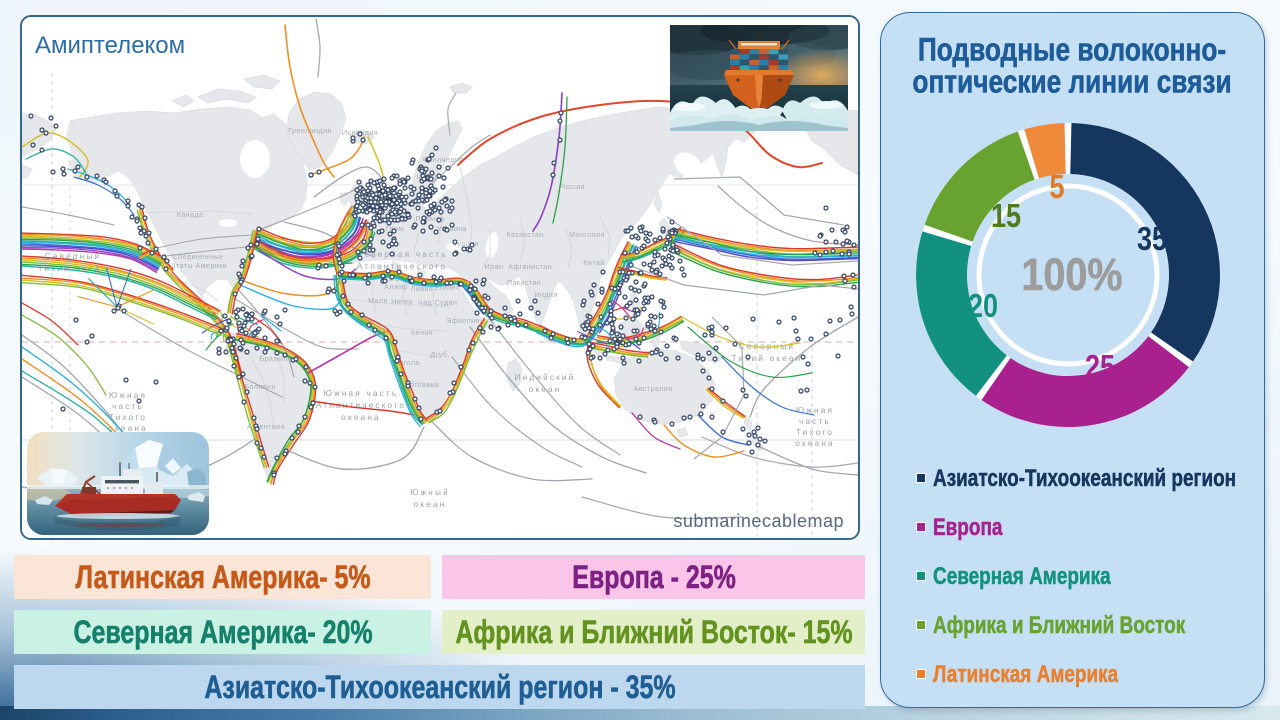 The height and width of the screenshot is (720, 1280). I want to click on svg-text: Ангола, so click(407, 362).